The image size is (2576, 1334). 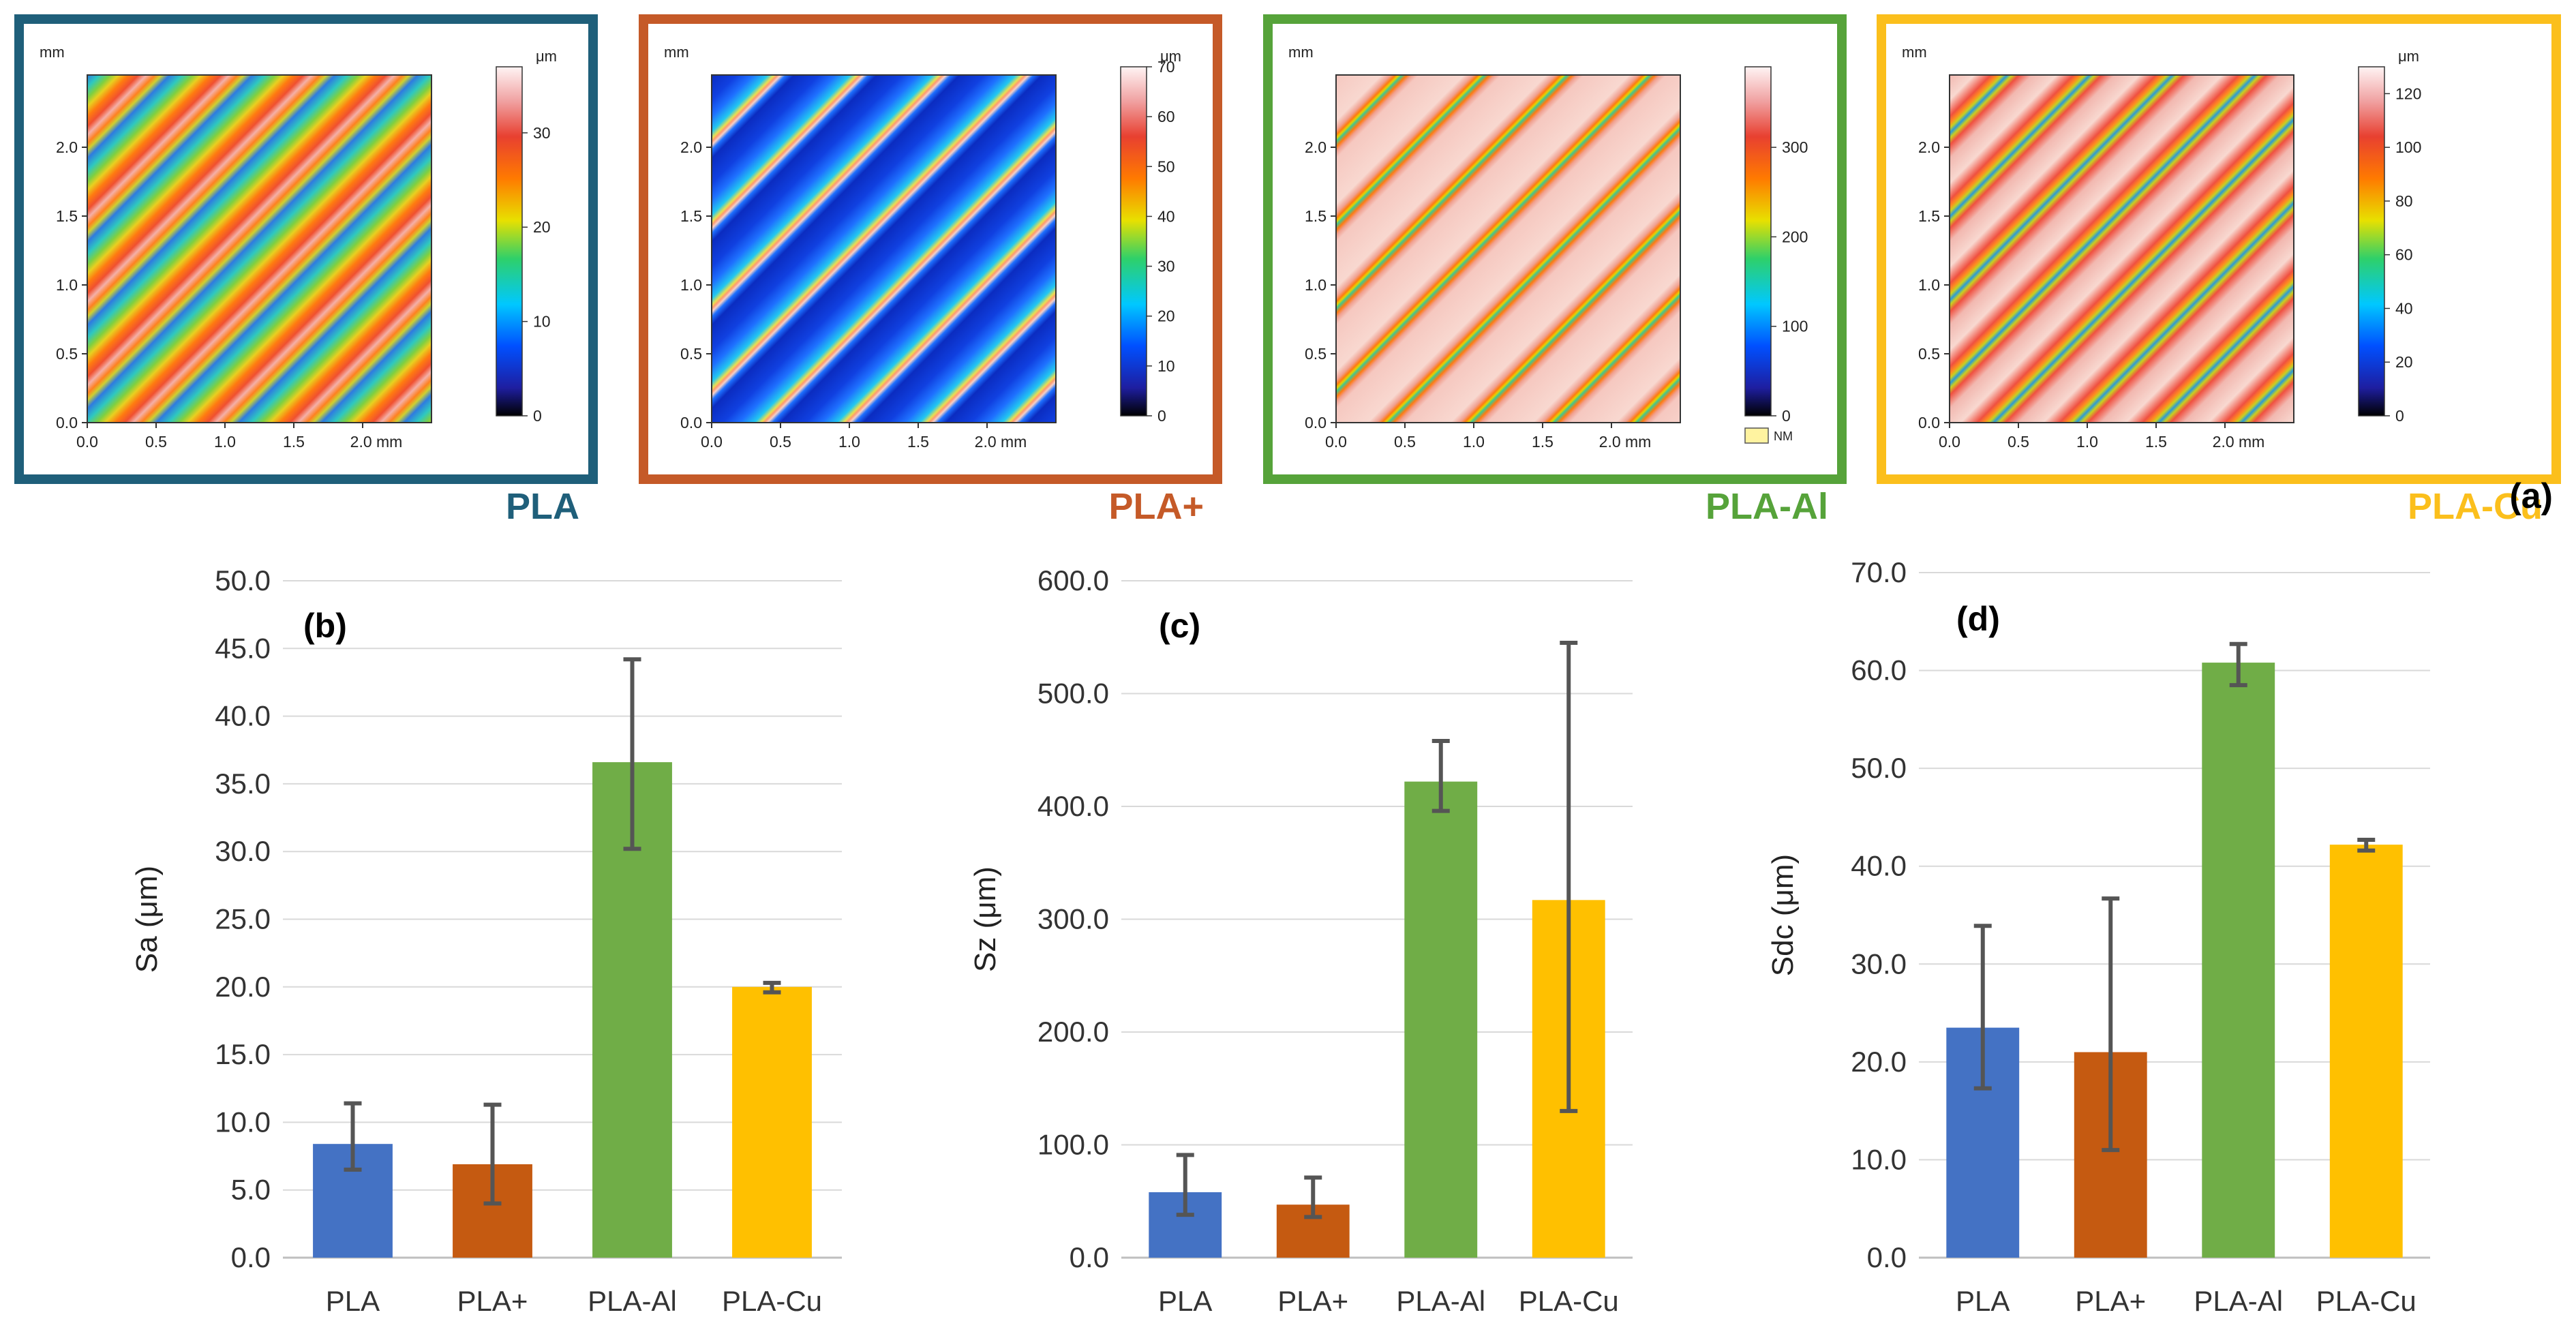 I want to click on panel-label: (d), so click(x=1978, y=619).